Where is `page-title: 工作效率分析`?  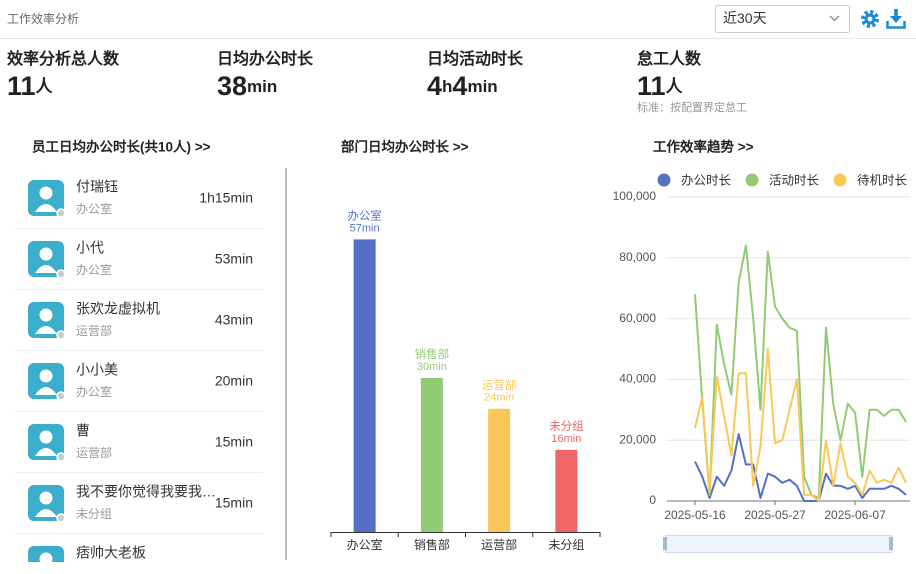
page-title: 工作效率分析 is located at coordinates (43, 18).